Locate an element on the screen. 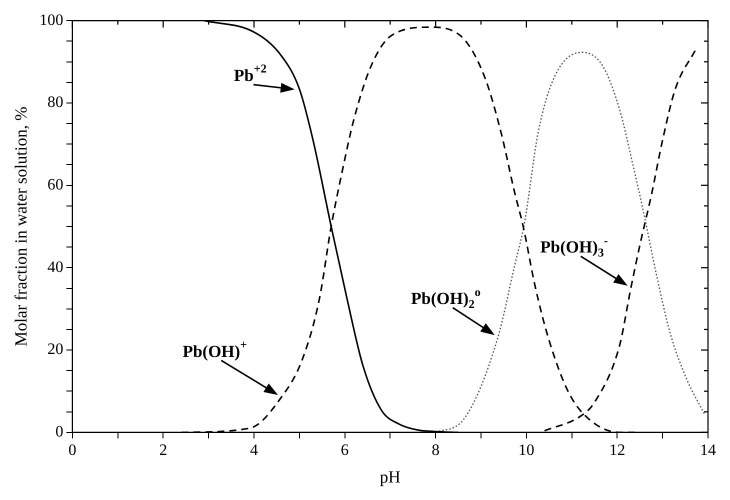 This screenshot has width=730, height=500. y-tick-label: 80 is located at coordinates (55, 103).